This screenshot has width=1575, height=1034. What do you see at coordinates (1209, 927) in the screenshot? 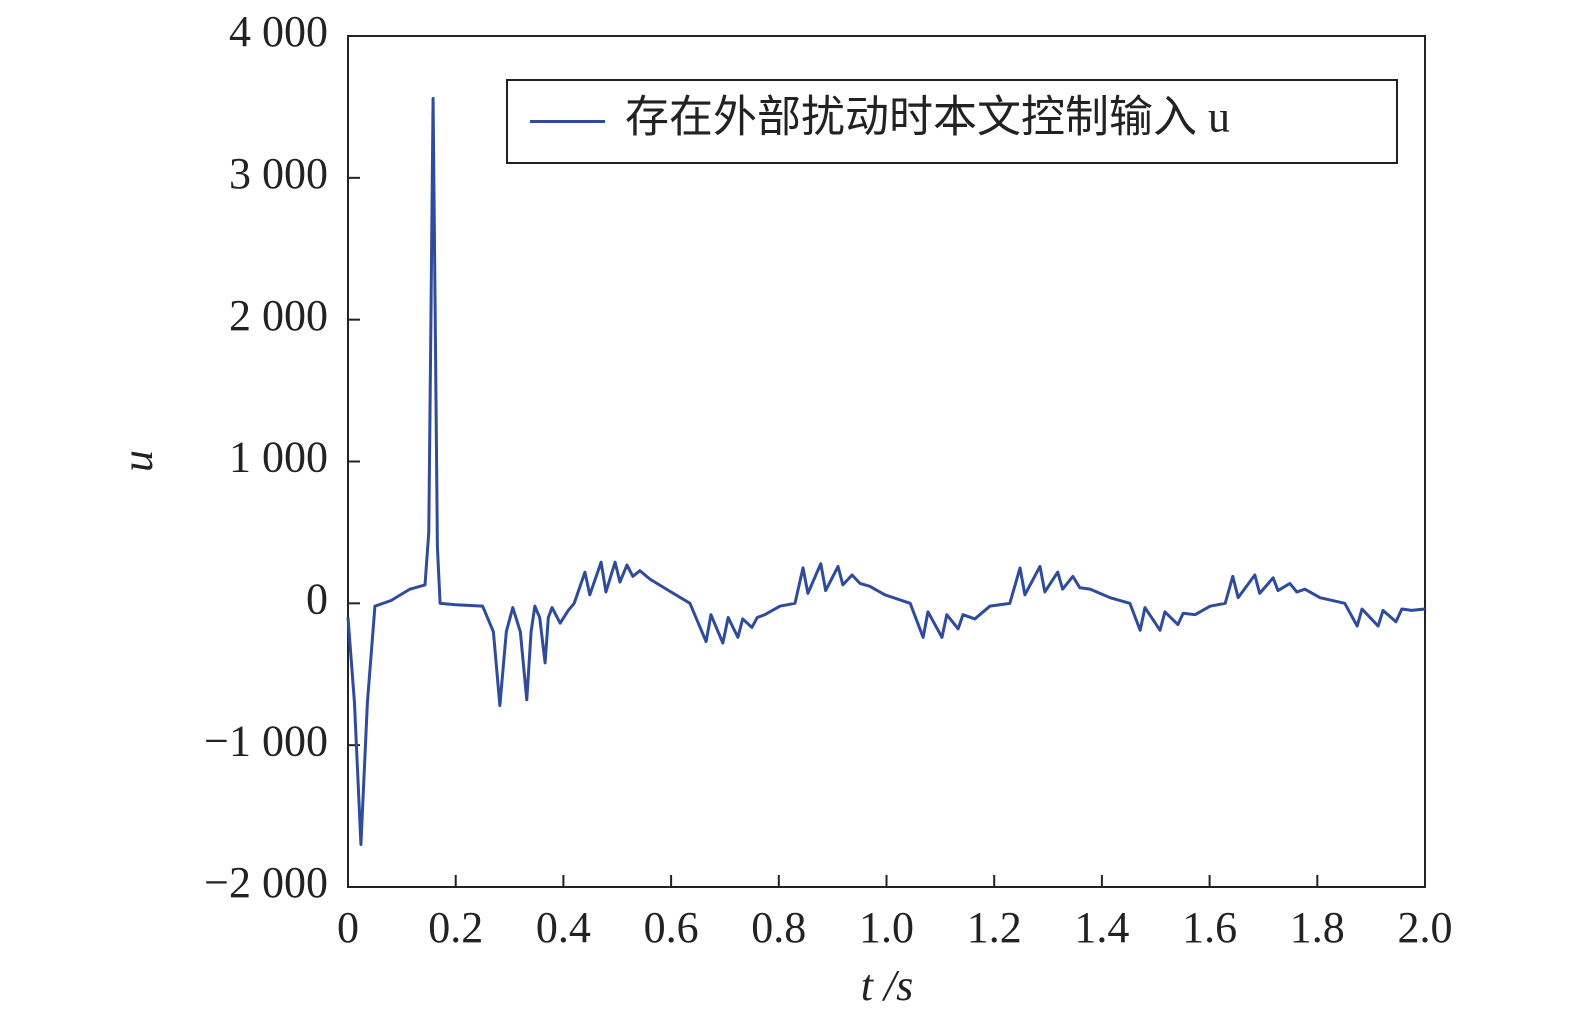
I see `x-tick-label: 1.6` at bounding box center [1209, 927].